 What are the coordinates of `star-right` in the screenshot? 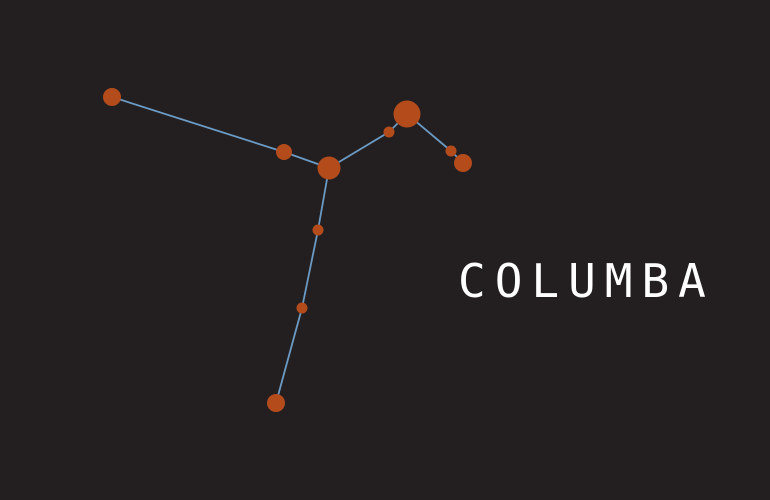 It's located at (463, 163).